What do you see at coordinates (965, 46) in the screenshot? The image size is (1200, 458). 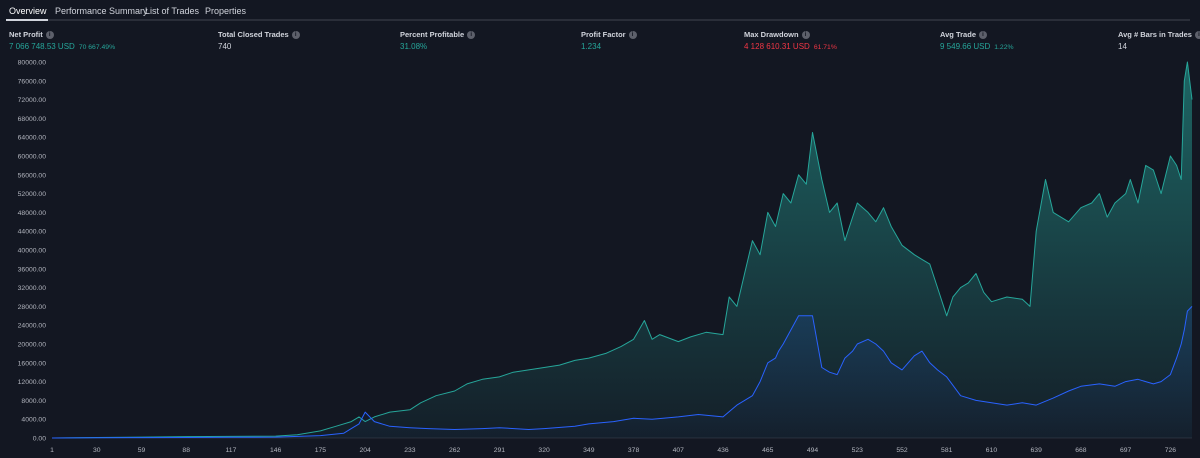 I see `stat-value: 9 549.66 USD` at bounding box center [965, 46].